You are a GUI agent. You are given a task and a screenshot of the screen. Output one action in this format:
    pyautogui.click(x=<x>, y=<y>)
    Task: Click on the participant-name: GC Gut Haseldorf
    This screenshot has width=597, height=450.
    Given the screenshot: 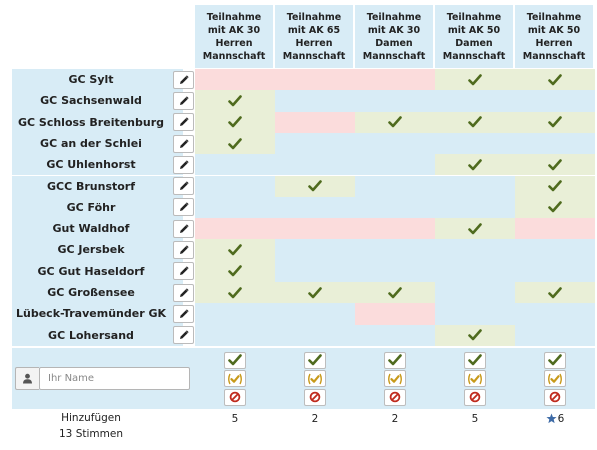 What is the action you would take?
    pyautogui.click(x=91, y=271)
    